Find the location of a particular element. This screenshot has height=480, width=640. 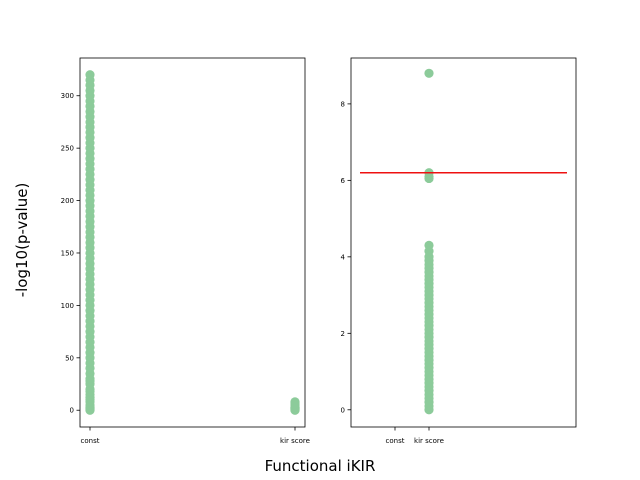

right-y-tick-label: 8 is located at coordinates (343, 104).